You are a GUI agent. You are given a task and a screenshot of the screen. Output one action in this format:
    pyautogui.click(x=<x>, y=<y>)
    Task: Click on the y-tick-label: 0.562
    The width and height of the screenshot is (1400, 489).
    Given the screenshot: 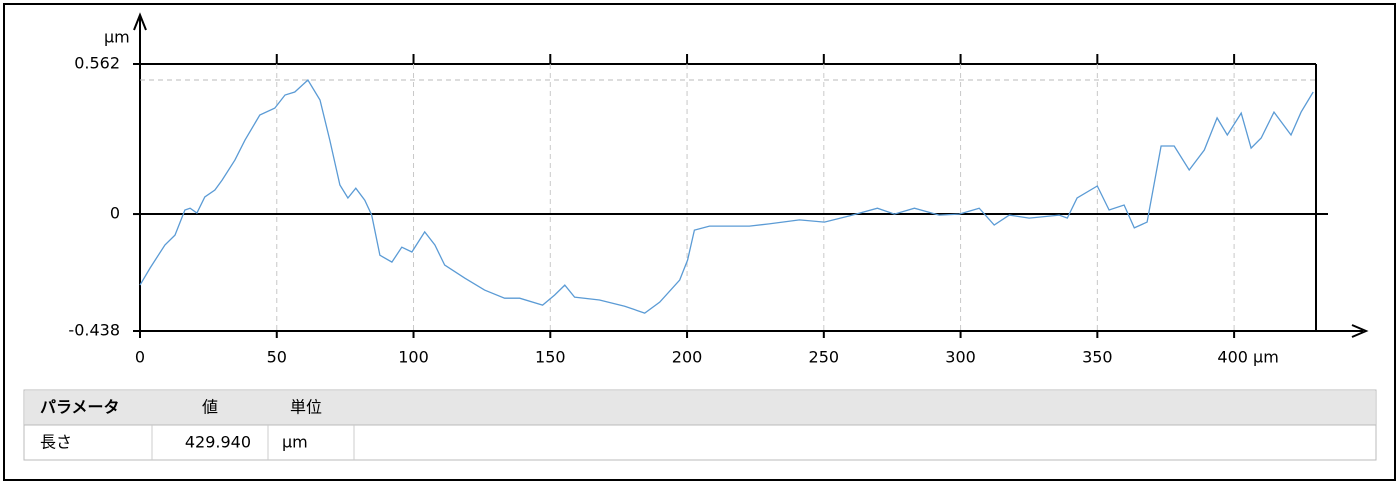 What is the action you would take?
    pyautogui.click(x=97, y=63)
    